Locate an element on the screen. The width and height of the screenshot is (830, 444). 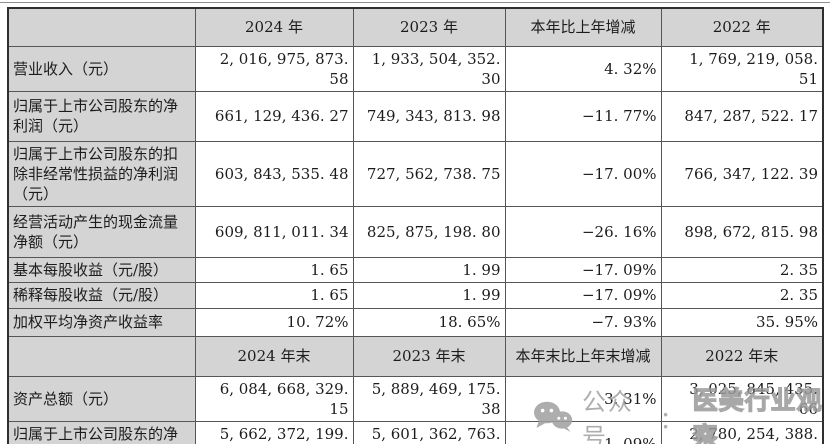
table-row-diluted-eps: 稀释每股收益（元/股） 1. 65 1. 99 −17. 09% 2. 35 is located at coordinates (415, 295).